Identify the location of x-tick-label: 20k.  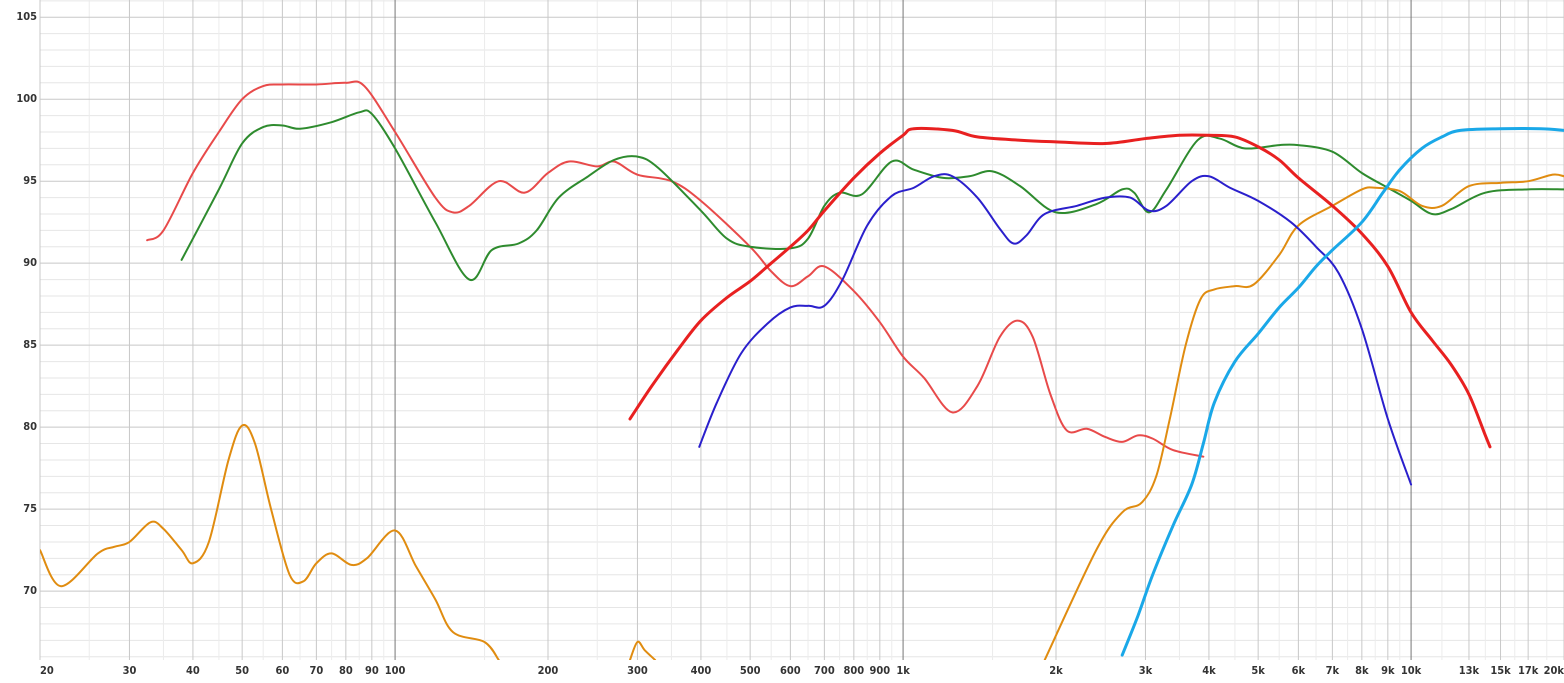
(1554, 670).